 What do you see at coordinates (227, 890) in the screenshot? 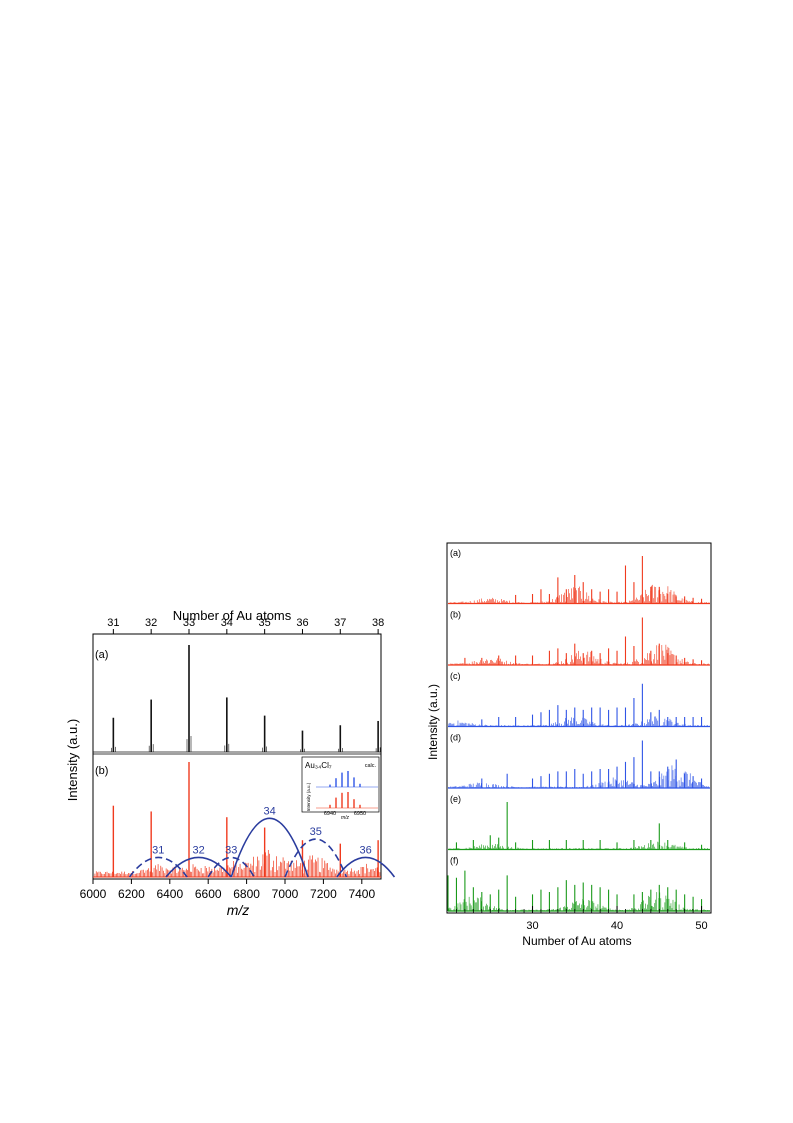
I see `bottom-axis-ticks: 6000 6200 6400 6600 6800 7000 7200 7400` at bounding box center [227, 890].